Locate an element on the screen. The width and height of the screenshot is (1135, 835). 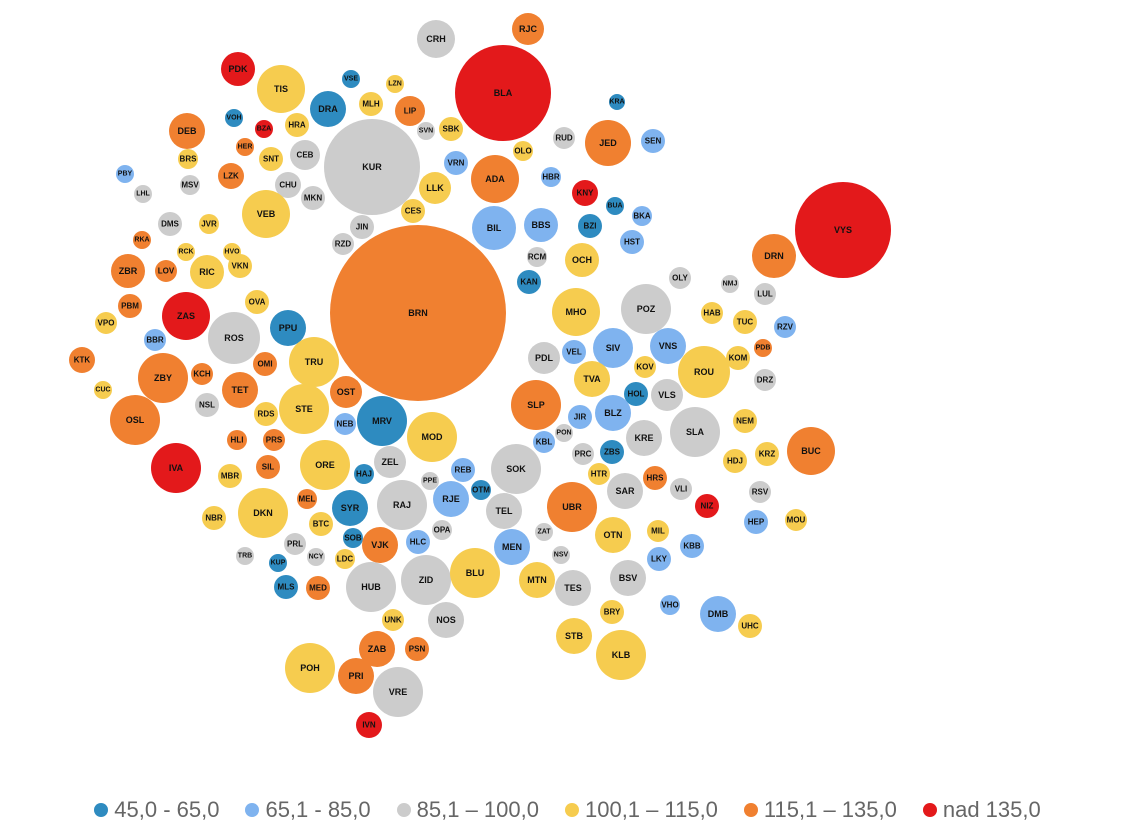
legend-item: 45,0 - 65,0 is located at coordinates (156, 810).